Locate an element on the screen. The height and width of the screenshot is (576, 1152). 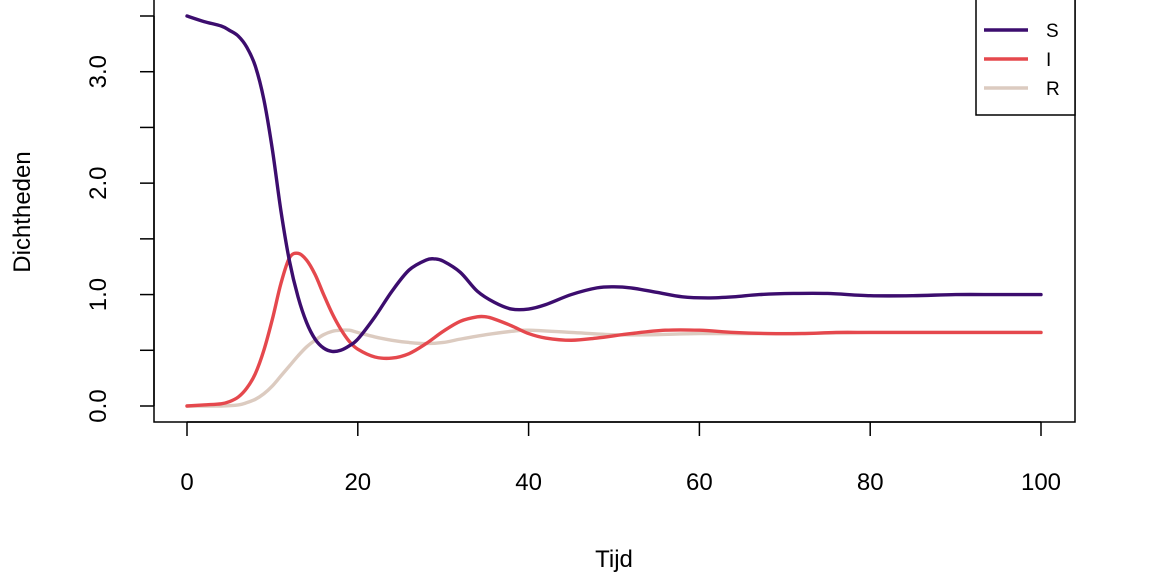
x-tick-label: 40 is located at coordinates (528, 482).